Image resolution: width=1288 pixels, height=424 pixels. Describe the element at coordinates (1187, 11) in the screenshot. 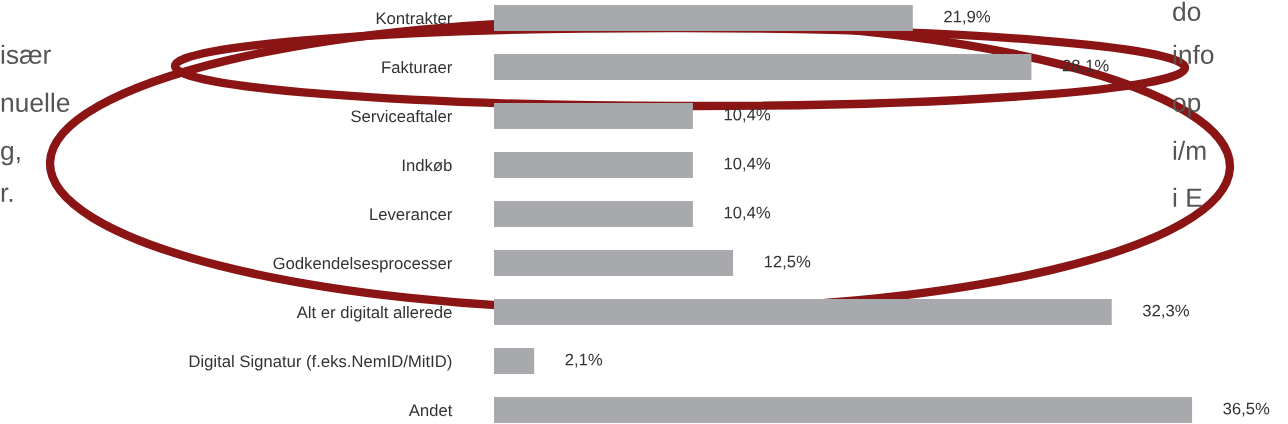

I see `annotation: do` at that location.